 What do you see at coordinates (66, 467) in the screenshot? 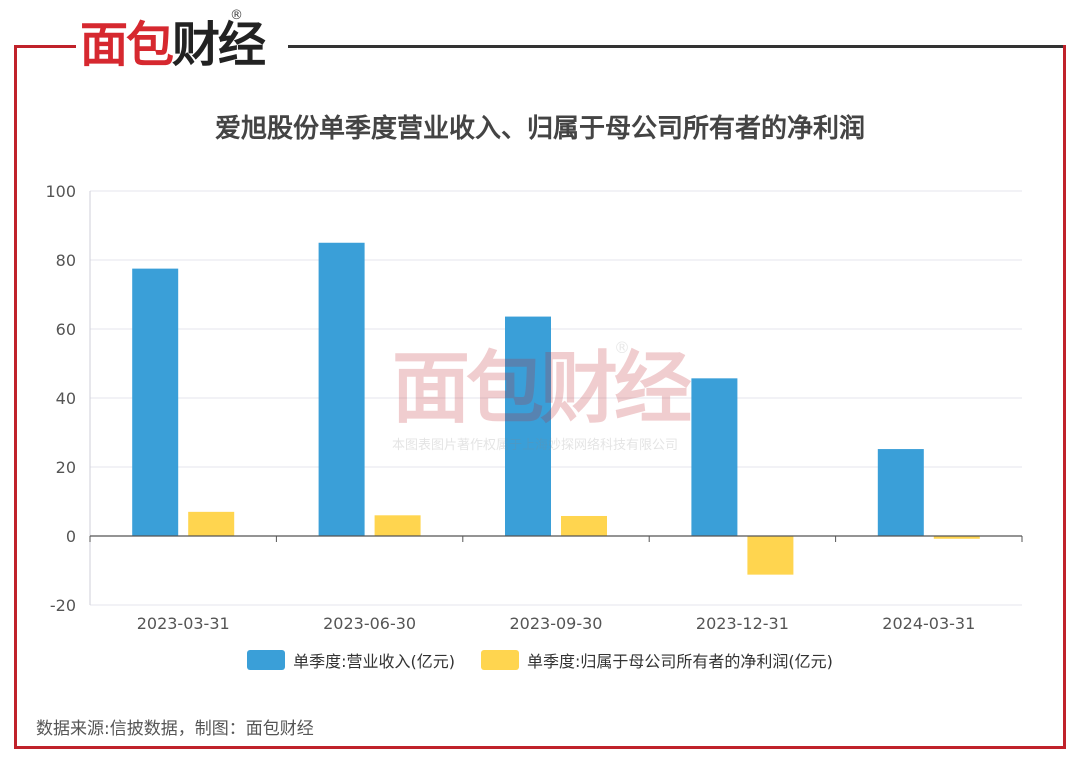
I see `y-tick-label: 20` at bounding box center [66, 467].